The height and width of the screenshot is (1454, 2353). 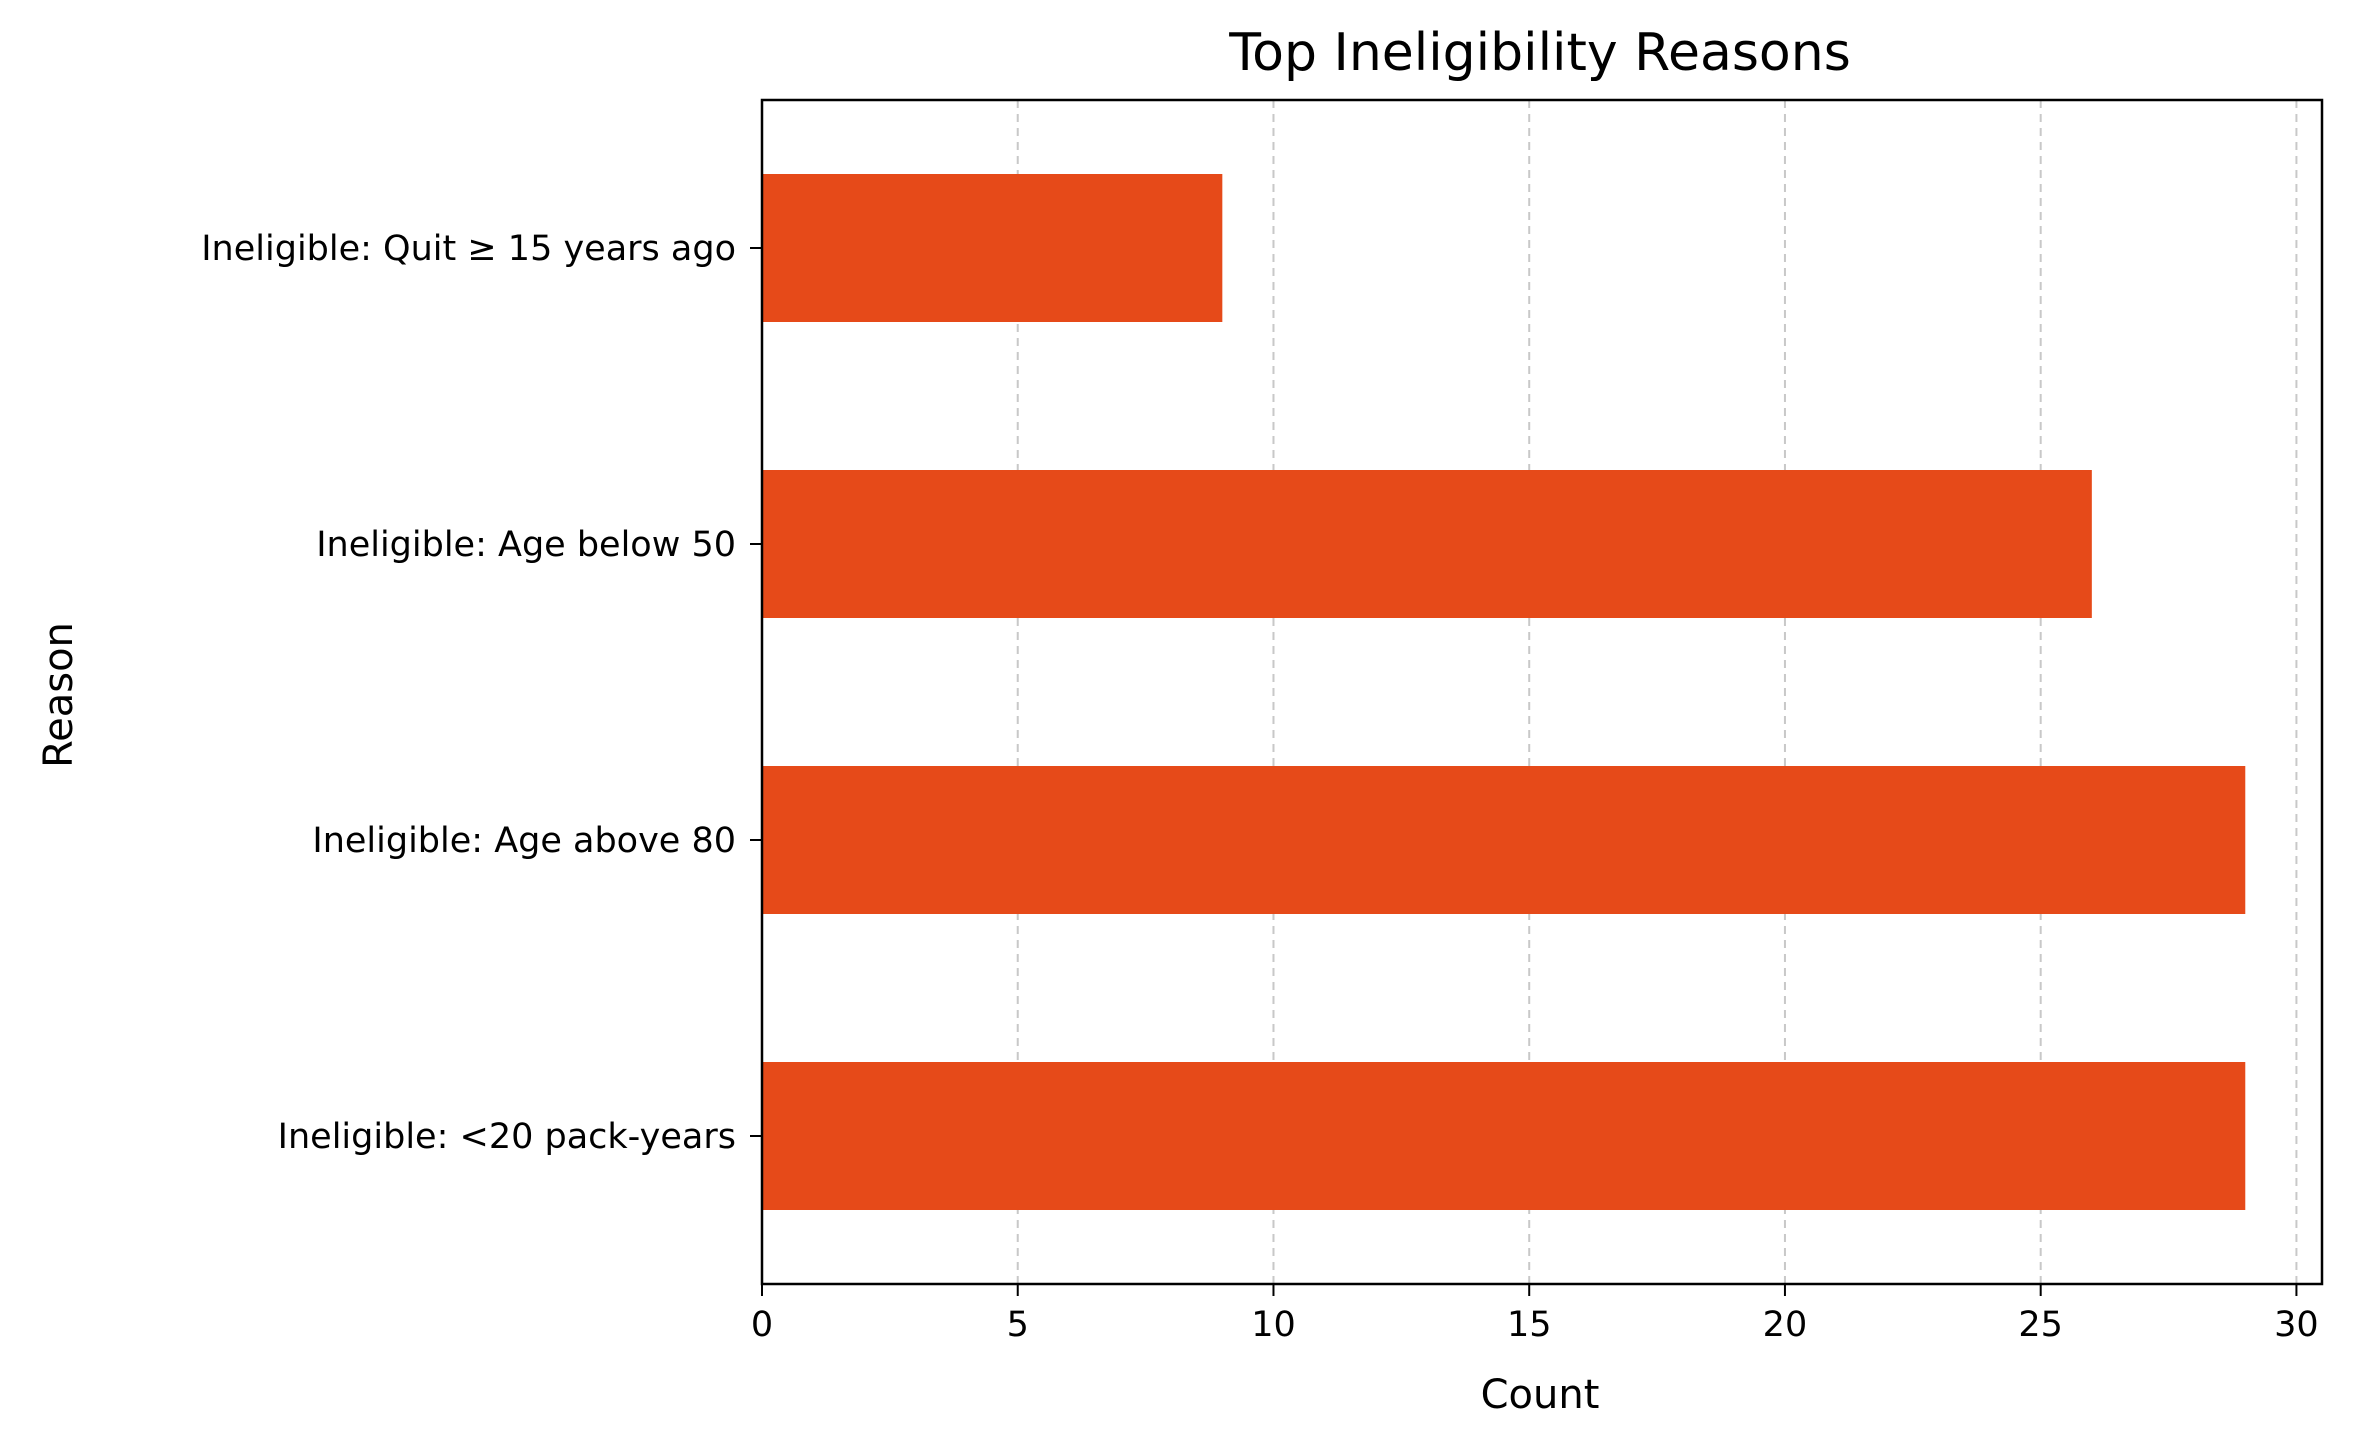 I want to click on x-tick-label: 10, so click(x=1273, y=1325).